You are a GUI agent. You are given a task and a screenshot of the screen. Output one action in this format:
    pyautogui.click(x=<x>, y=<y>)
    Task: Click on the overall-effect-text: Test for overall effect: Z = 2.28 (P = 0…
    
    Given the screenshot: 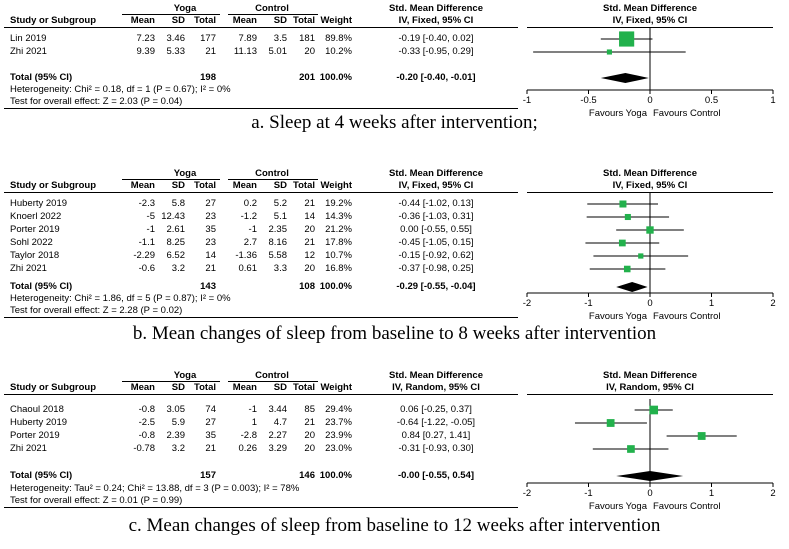 What is the action you would take?
    pyautogui.click(x=96, y=310)
    